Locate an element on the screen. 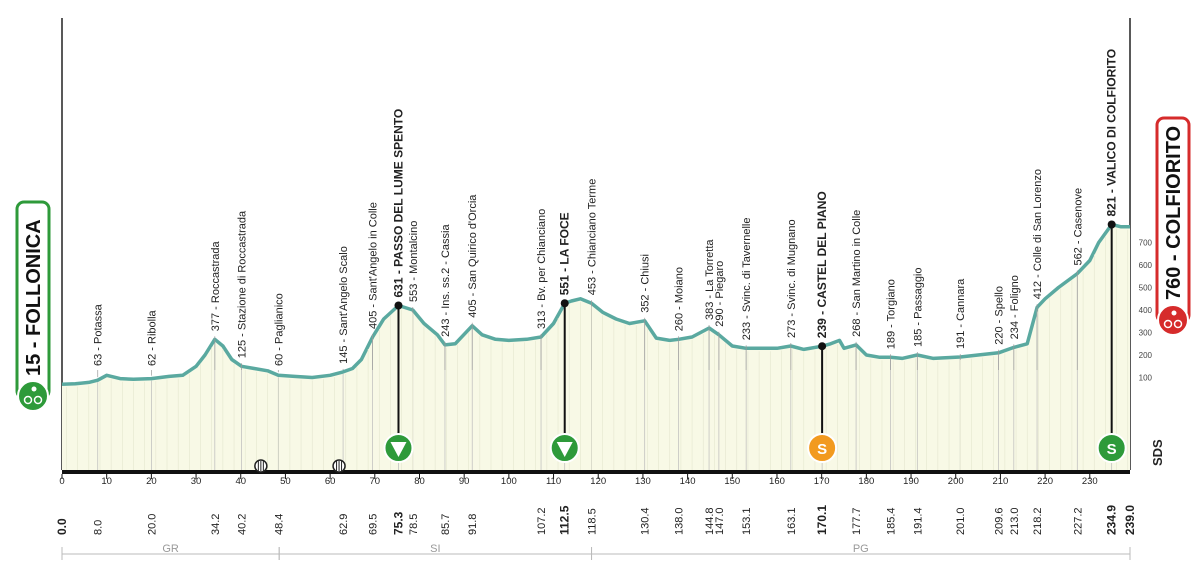 This screenshot has height=581, width=1200. x-tick-label: 130 is located at coordinates (643, 481).